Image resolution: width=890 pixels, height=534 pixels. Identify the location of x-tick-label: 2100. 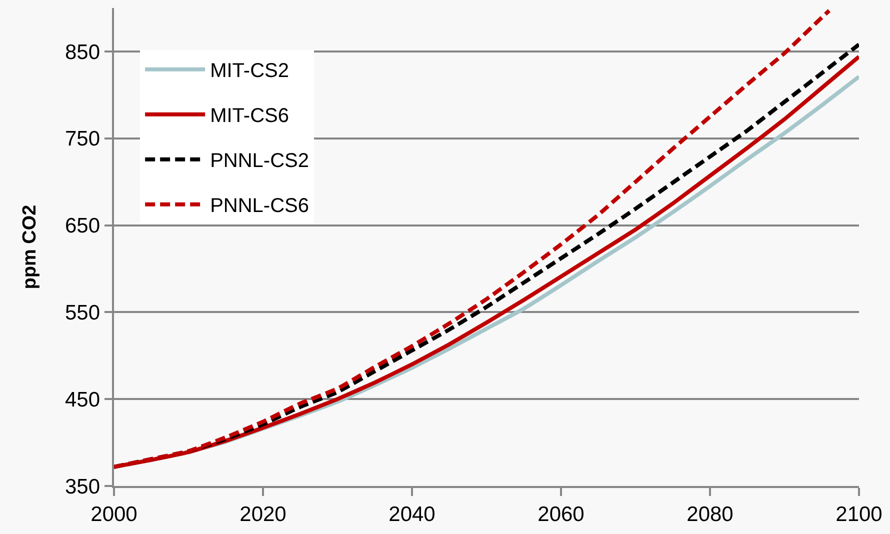
(859, 514).